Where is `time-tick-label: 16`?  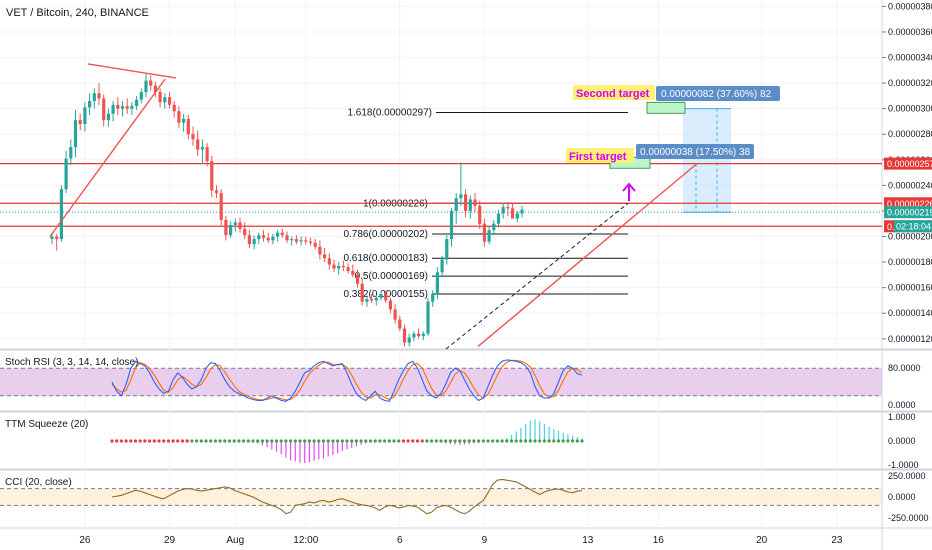 time-tick-label: 16 is located at coordinates (659, 540).